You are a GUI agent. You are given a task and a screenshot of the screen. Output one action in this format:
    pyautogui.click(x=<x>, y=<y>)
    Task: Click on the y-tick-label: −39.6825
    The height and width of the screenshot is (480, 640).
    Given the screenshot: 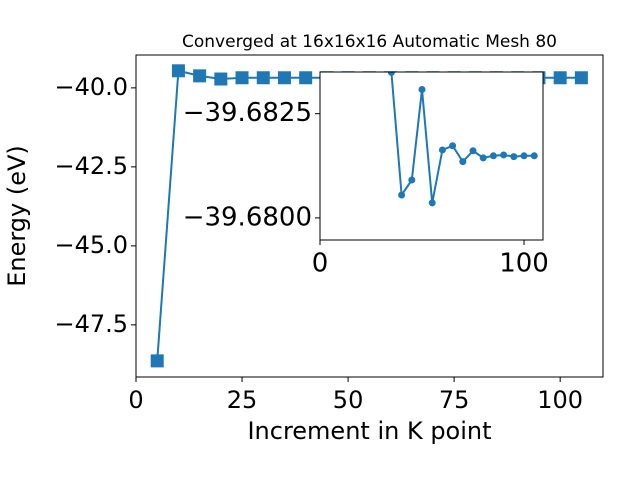 What is the action you would take?
    pyautogui.click(x=247, y=113)
    